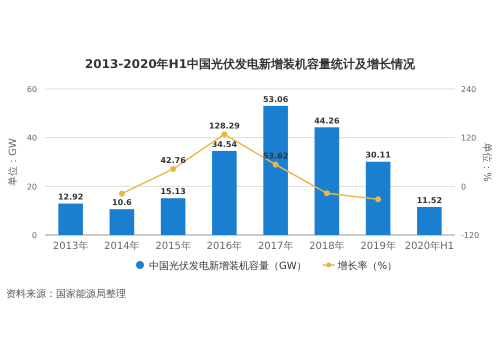 The height and width of the screenshot is (362, 500). Describe the element at coordinates (468, 89) in the screenshot. I see `y2-tick-label: 240` at that location.